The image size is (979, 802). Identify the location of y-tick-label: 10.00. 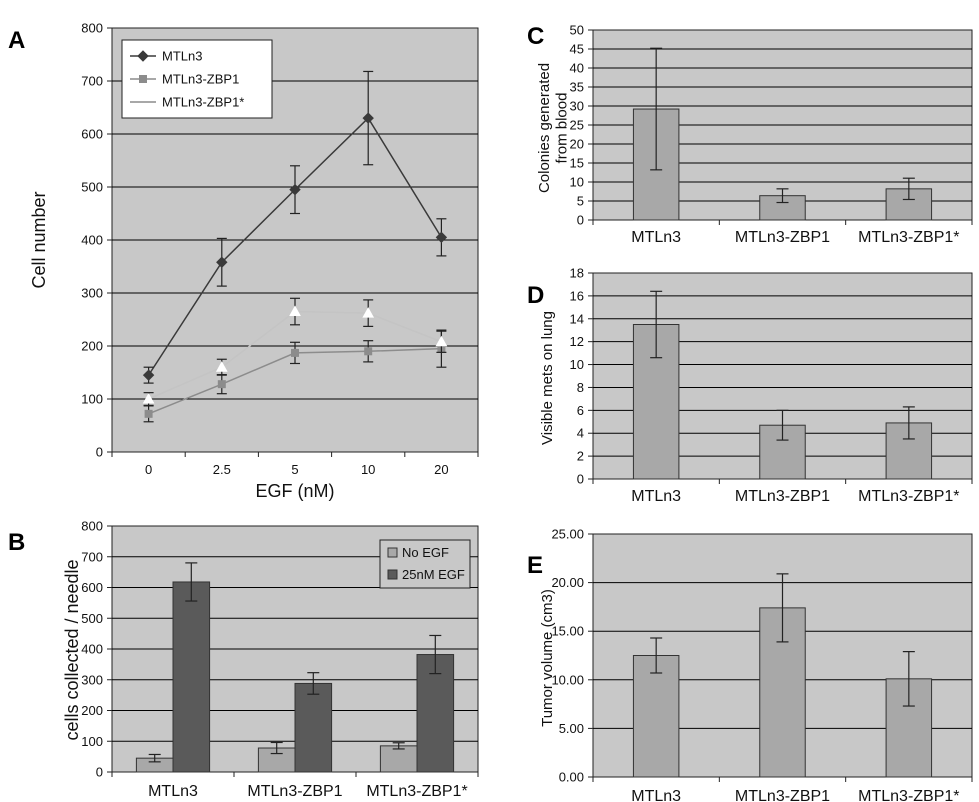
(567, 679).